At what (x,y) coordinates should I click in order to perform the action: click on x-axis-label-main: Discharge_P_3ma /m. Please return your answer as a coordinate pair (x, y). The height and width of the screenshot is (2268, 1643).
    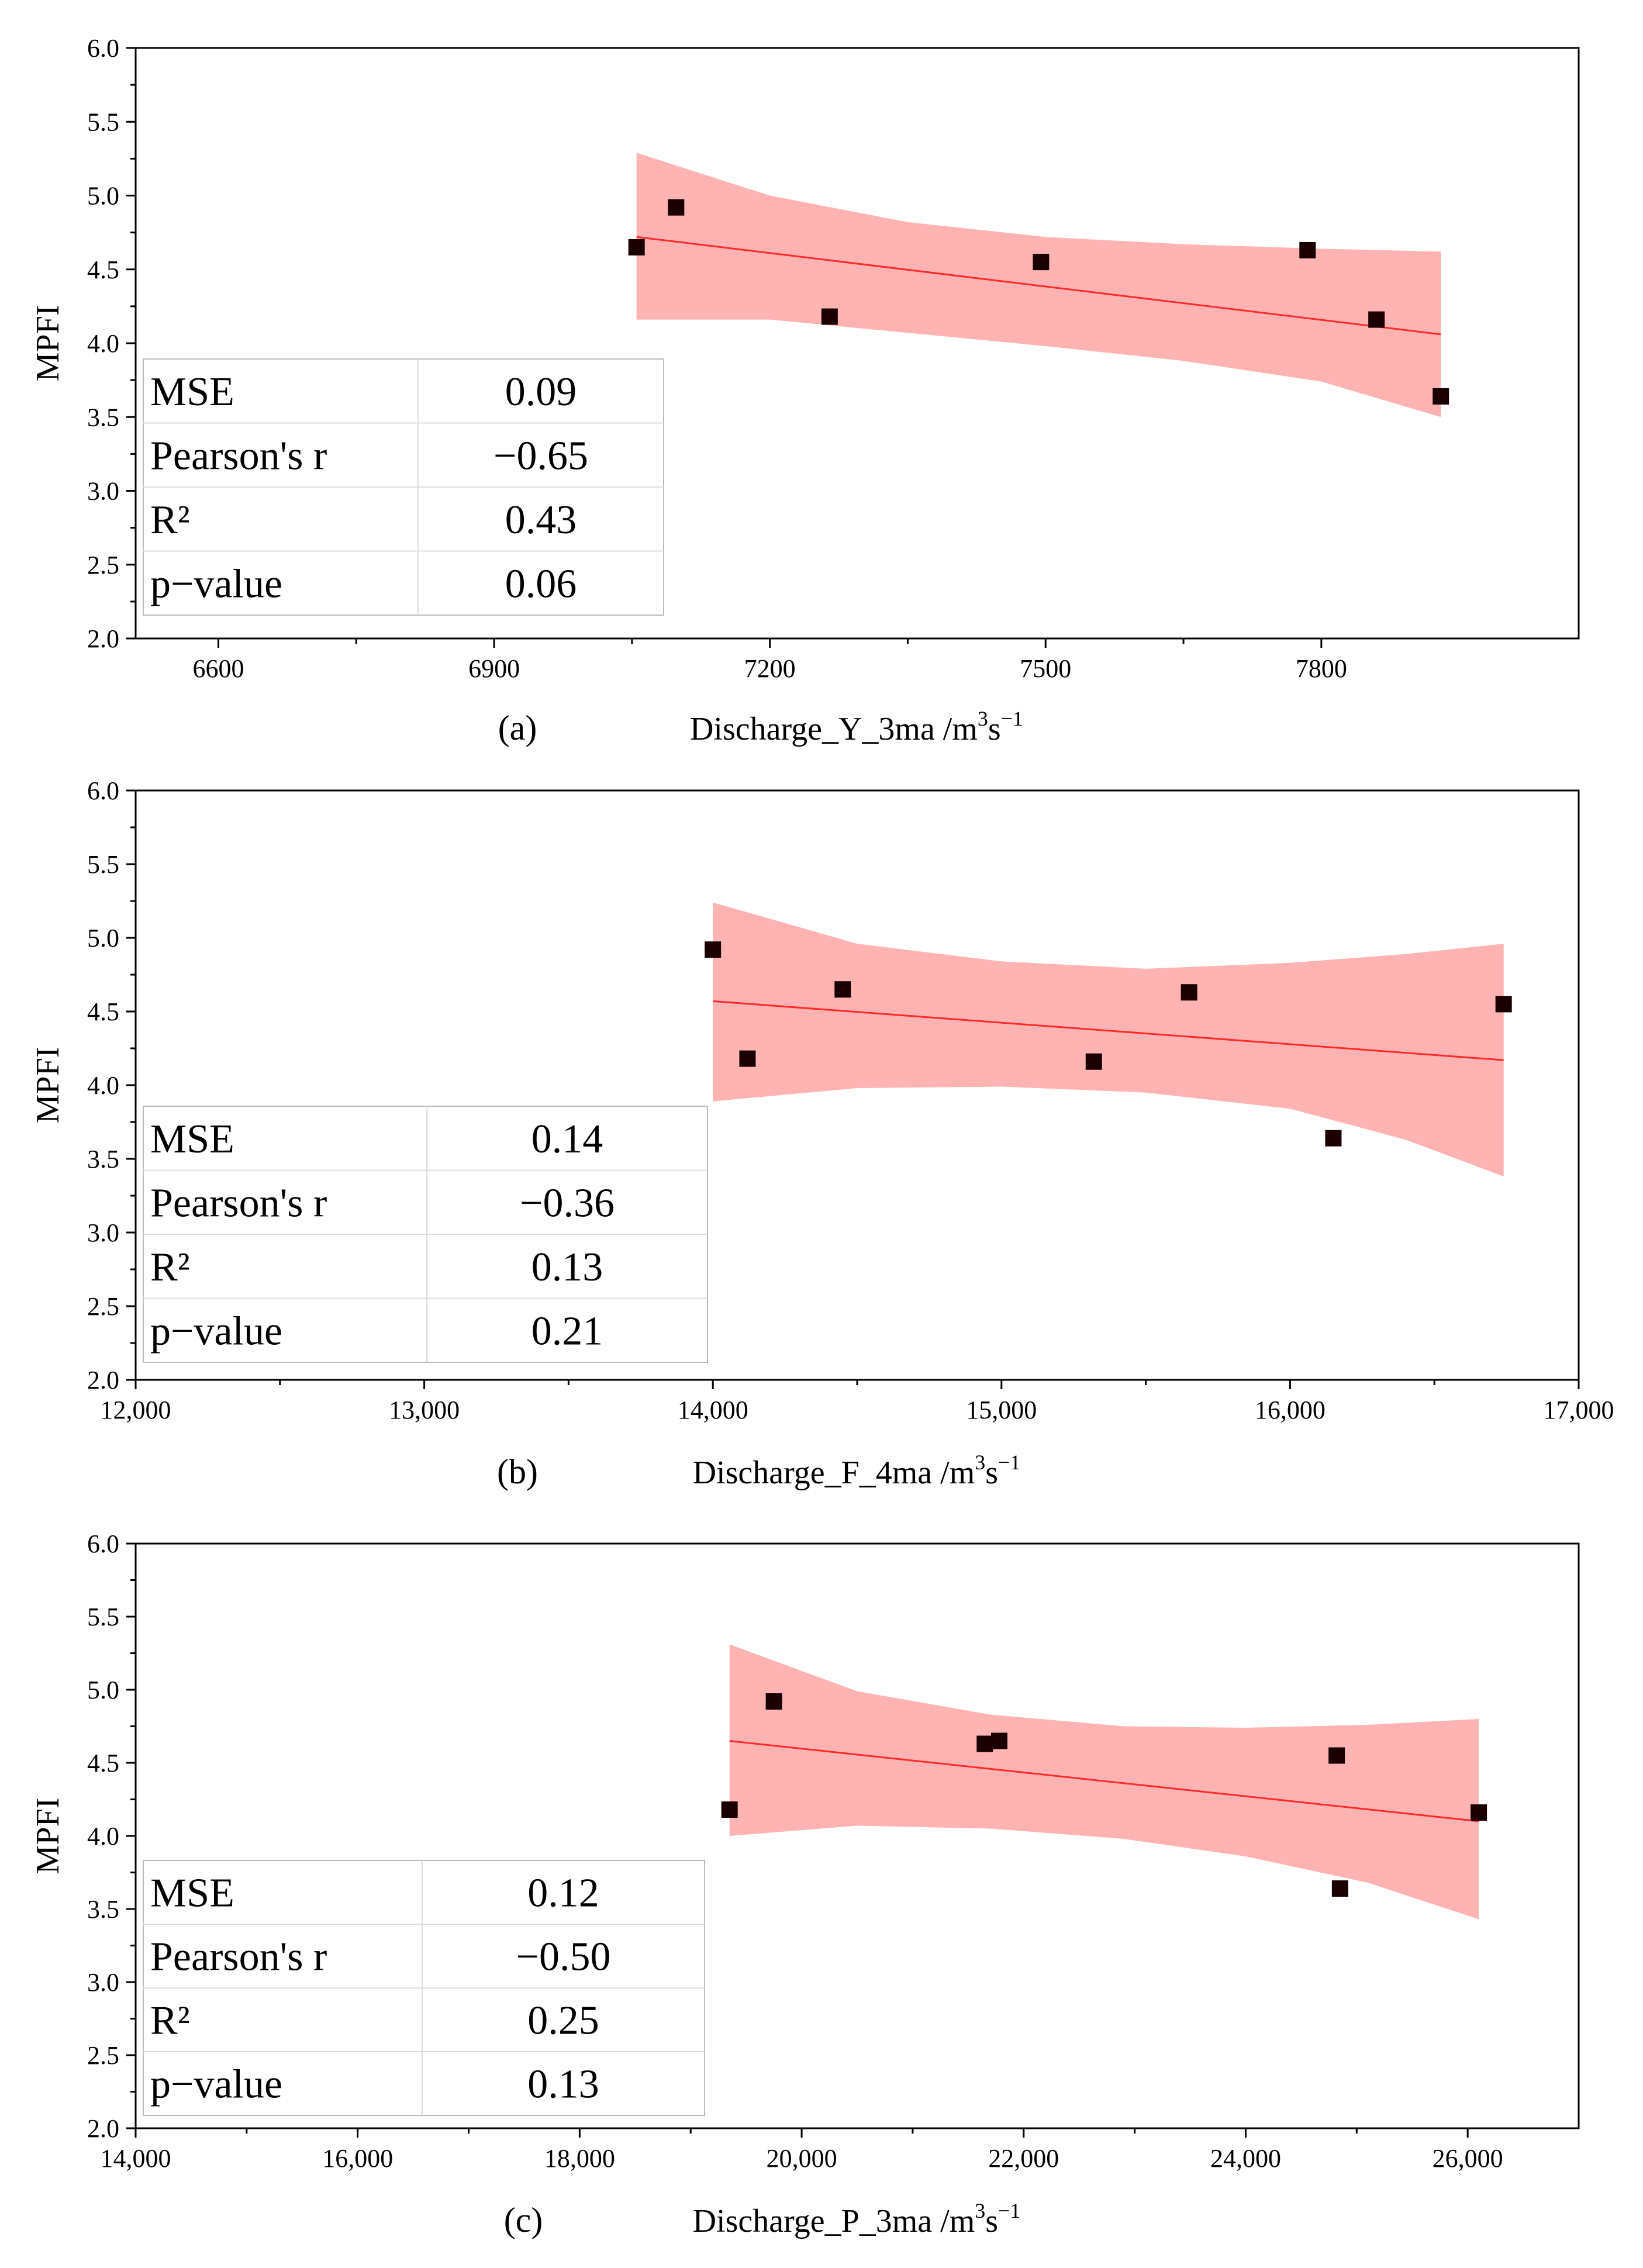
    Looking at the image, I should click on (834, 2221).